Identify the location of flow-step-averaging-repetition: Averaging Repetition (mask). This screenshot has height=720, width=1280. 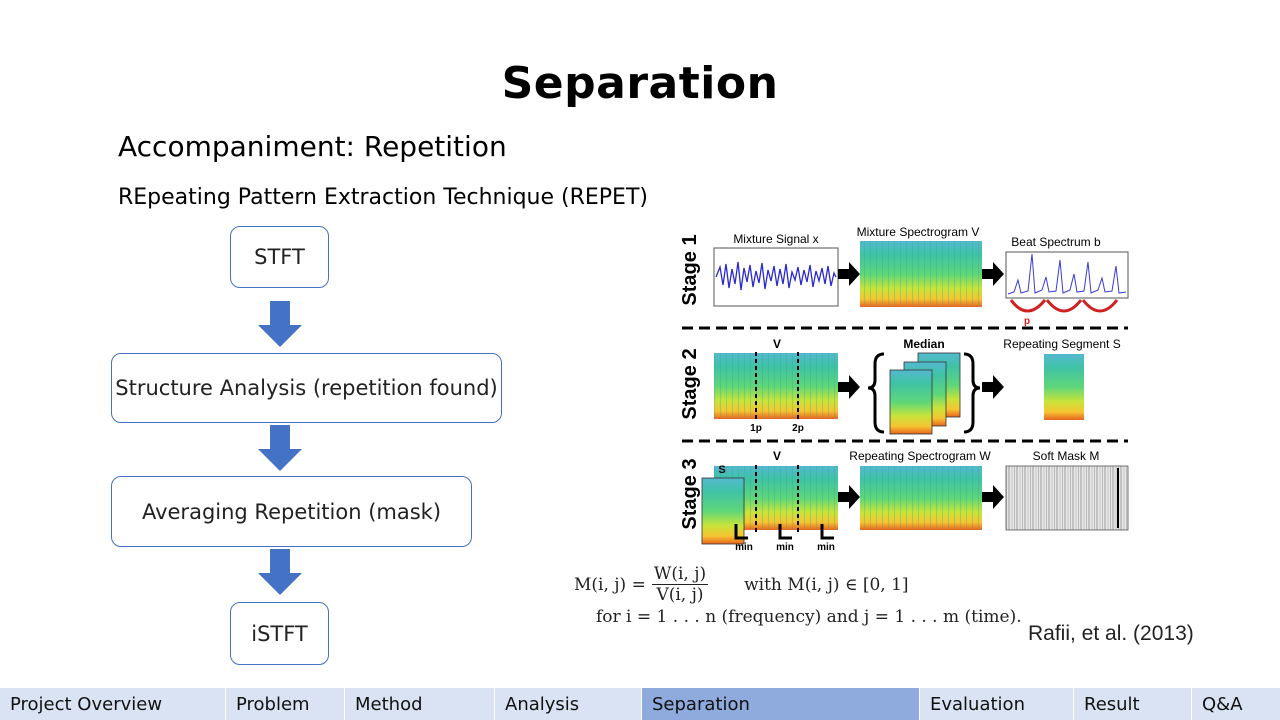
(291, 511).